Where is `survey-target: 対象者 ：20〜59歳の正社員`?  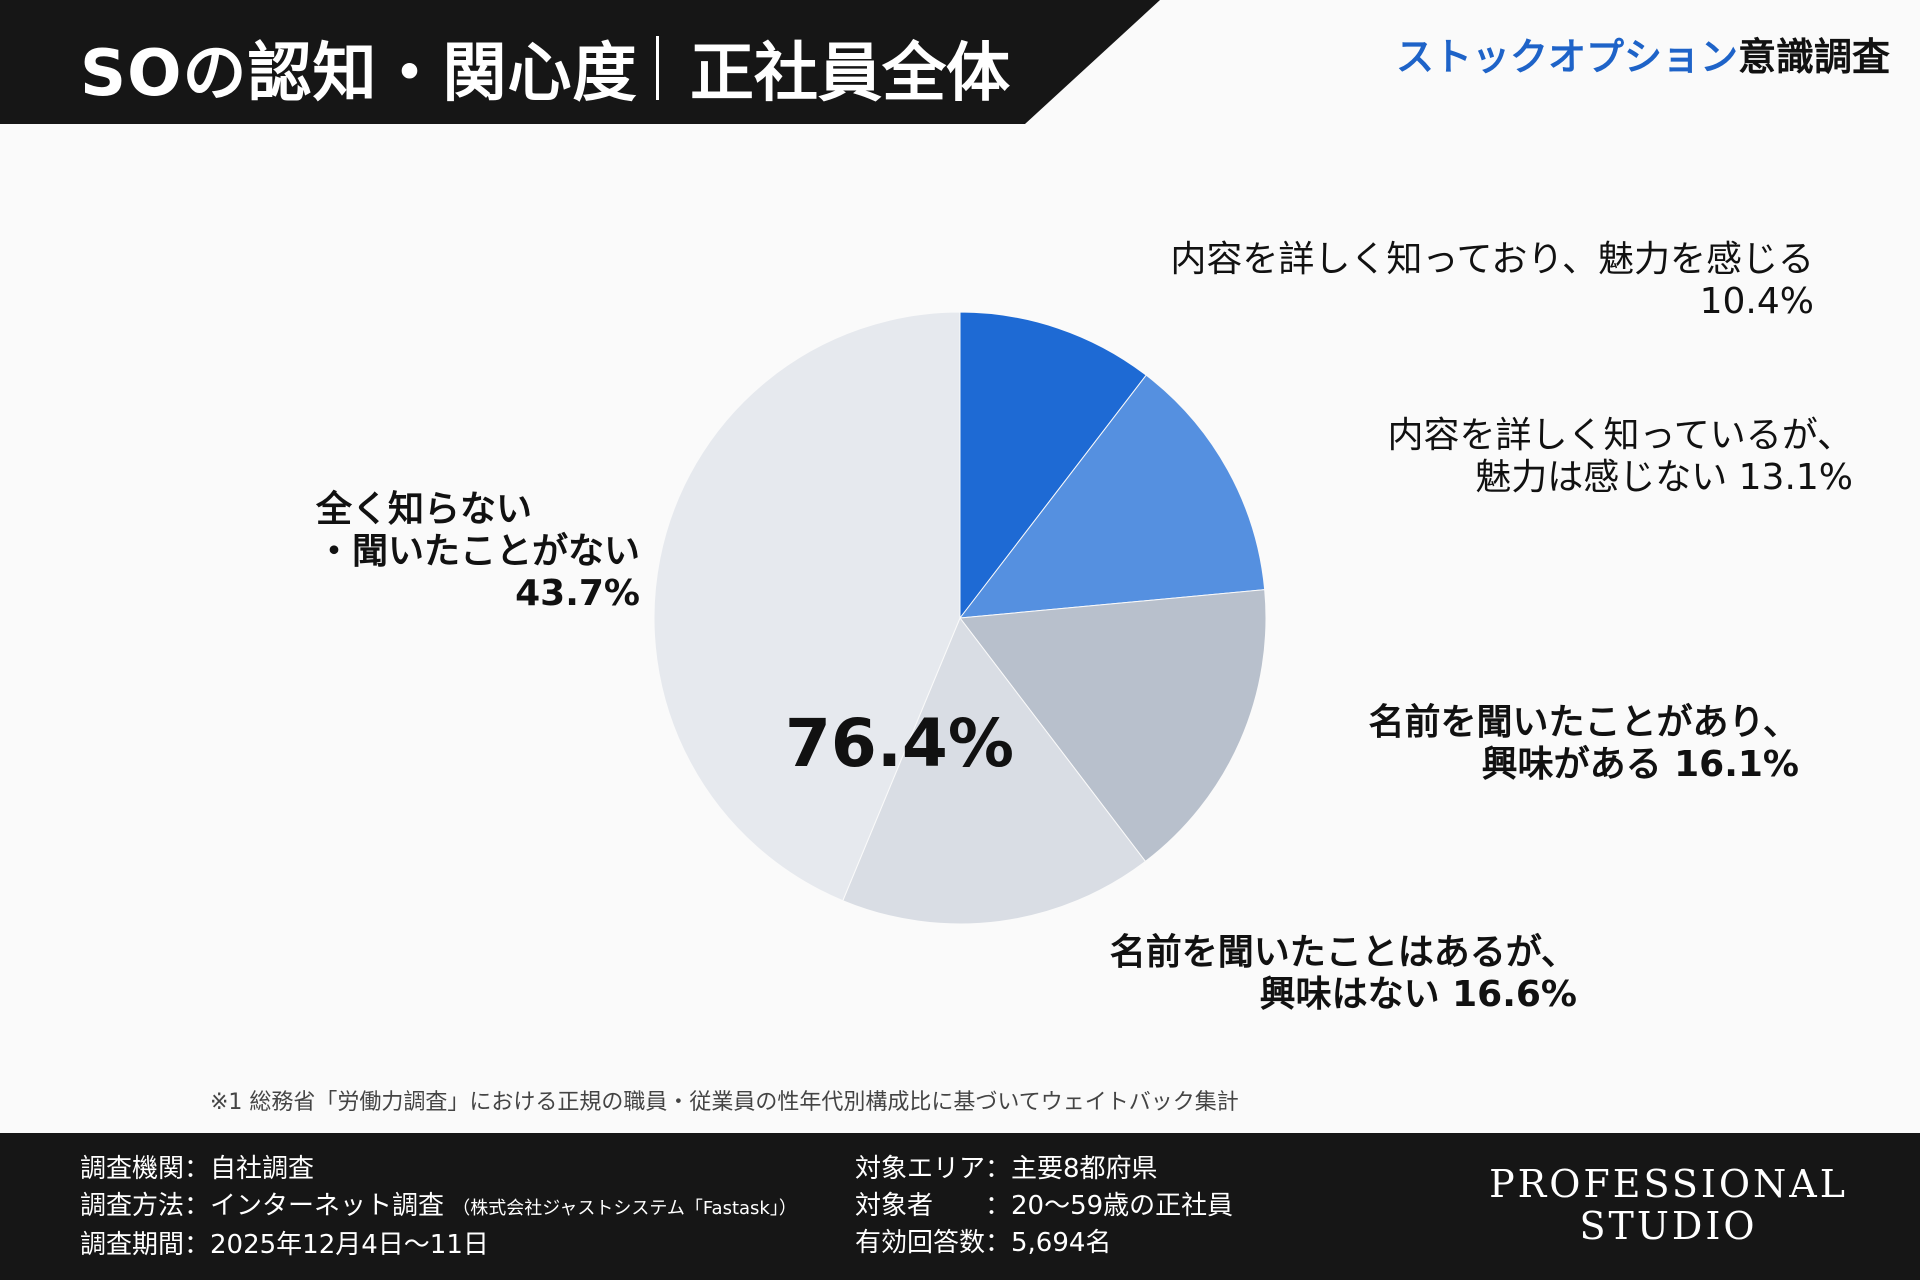
survey-target: 対象者 ：20〜59歳の正社員 is located at coordinates (1044, 1206).